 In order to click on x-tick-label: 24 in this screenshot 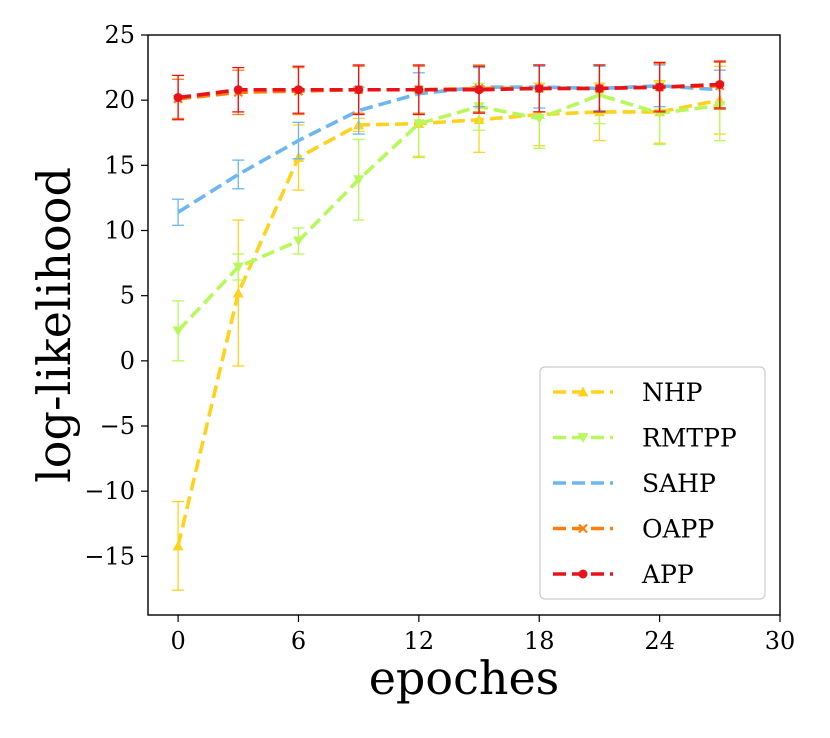, I will do `click(659, 641)`.